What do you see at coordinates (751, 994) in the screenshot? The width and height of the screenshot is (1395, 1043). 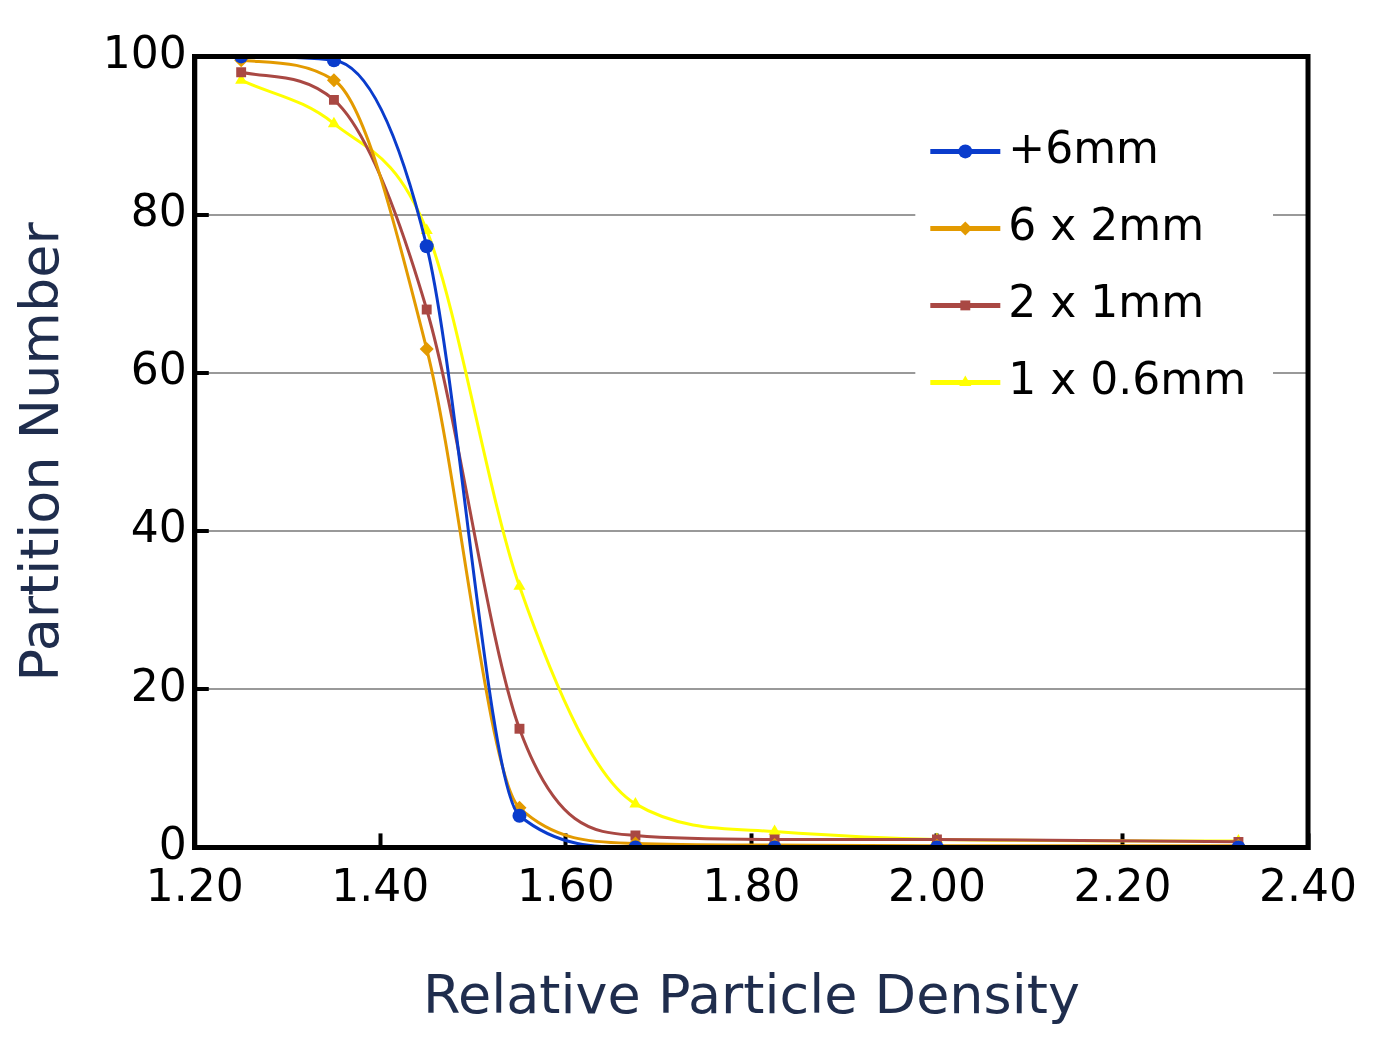 I see `x-axis-title: Relative Particle Density` at bounding box center [751, 994].